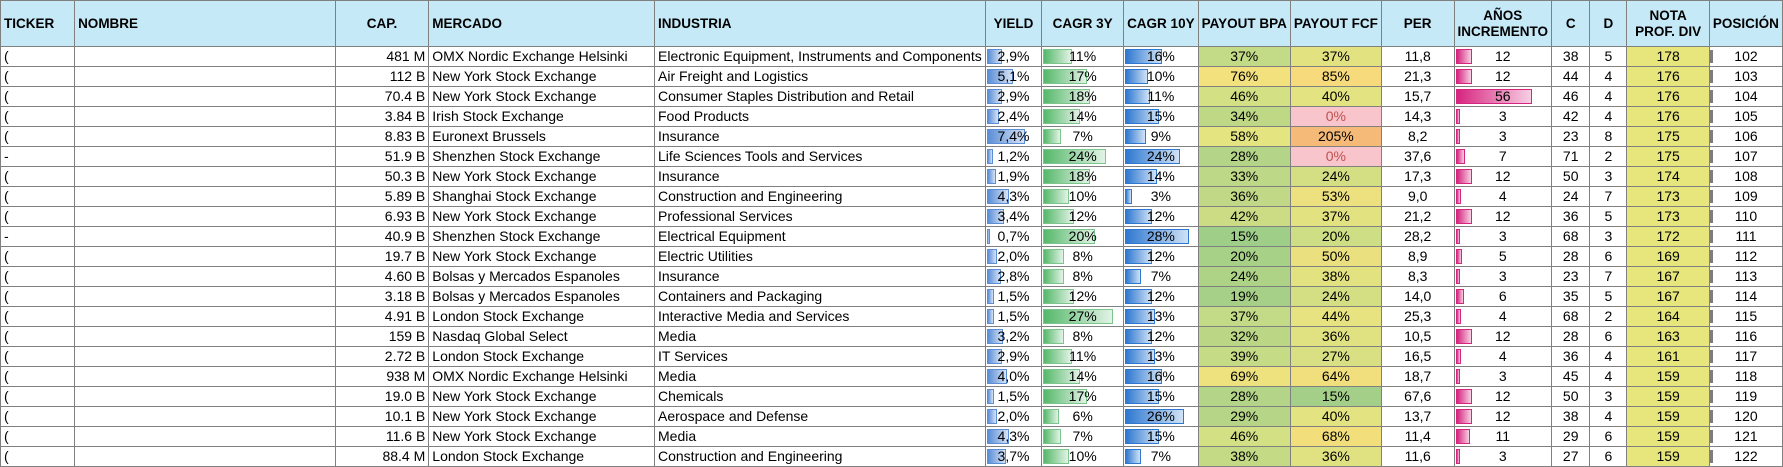 The image size is (1783, 467). What do you see at coordinates (1083, 176) in the screenshot?
I see `cell-cagr3y: 18%` at bounding box center [1083, 176].